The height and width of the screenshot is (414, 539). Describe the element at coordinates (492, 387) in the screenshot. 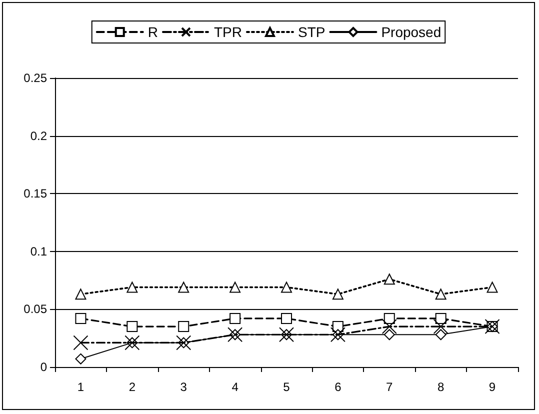

I see `x-tick-label: 9` at that location.